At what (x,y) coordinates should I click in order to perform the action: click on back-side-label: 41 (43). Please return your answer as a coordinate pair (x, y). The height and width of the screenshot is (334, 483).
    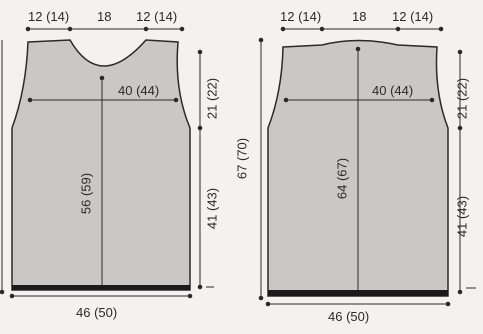
    Looking at the image, I should click on (462, 216).